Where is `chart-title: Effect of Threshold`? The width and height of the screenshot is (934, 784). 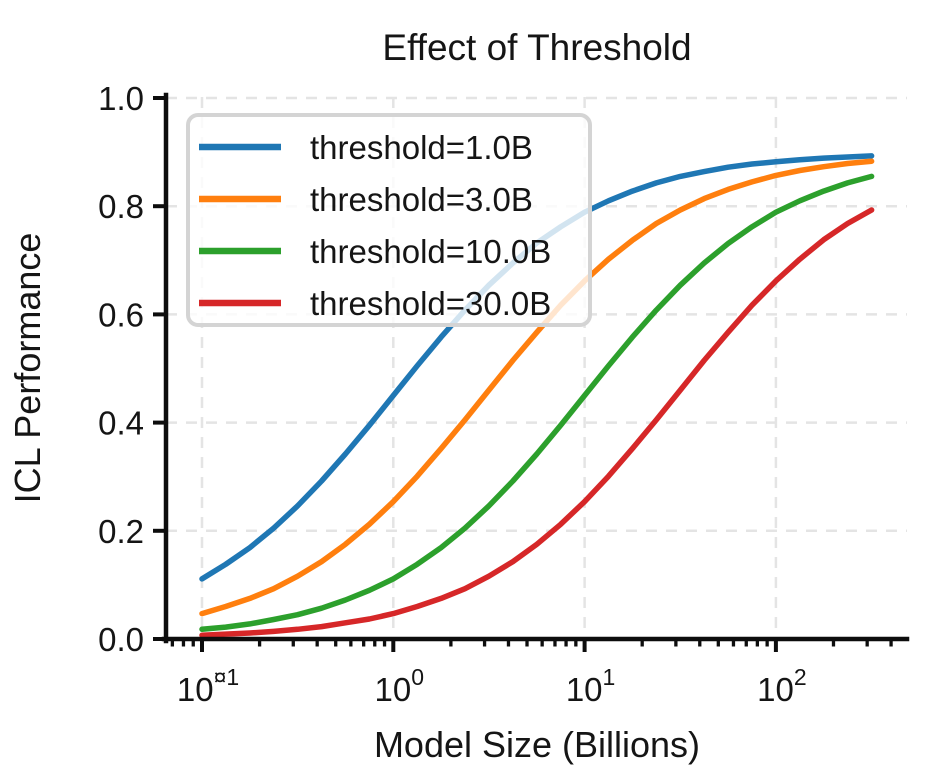
chart-title: Effect of Threshold is located at coordinates (536, 47).